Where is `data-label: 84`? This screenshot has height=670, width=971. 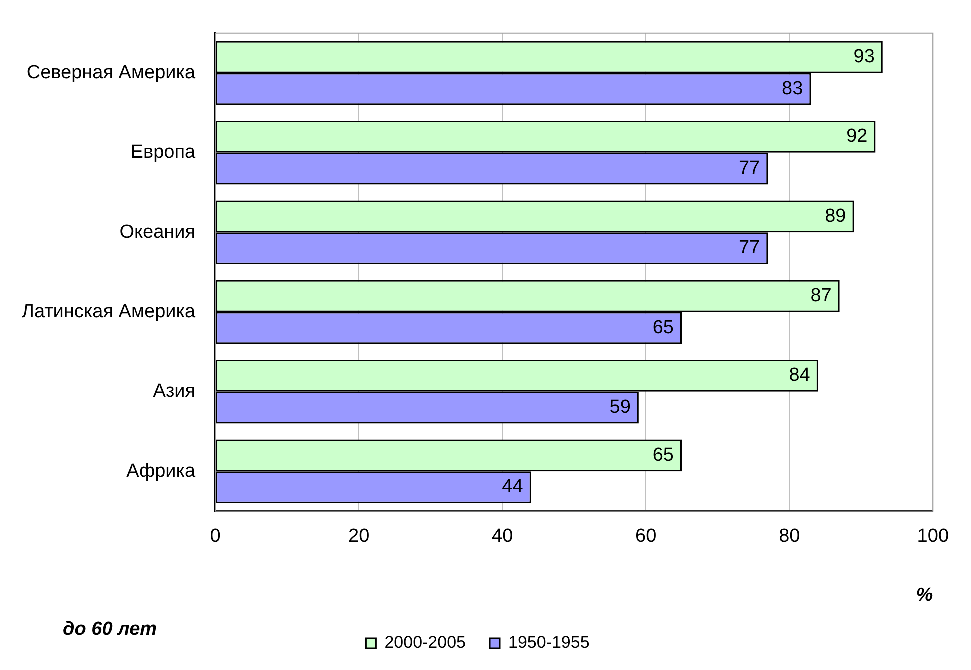 data-label: 84 is located at coordinates (800, 375).